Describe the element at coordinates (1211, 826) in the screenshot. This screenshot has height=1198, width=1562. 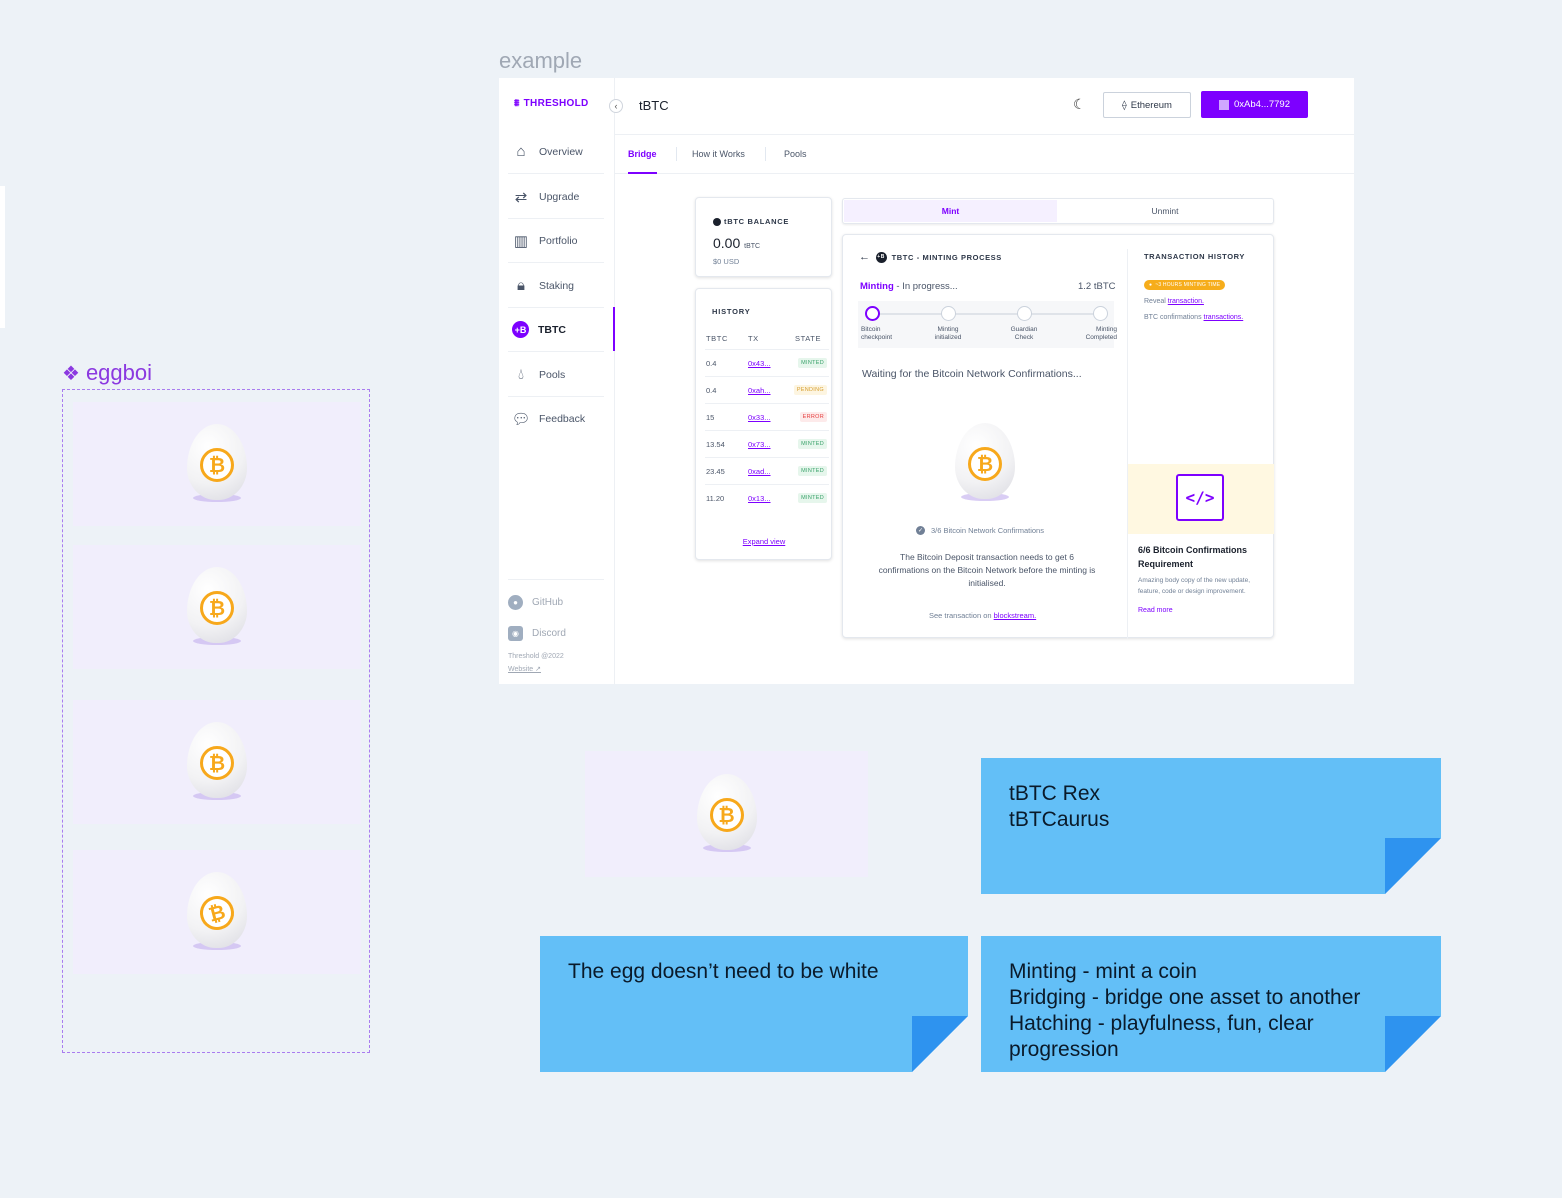
I see `sticky-note: tBTC Rex tBTCaurus` at that location.